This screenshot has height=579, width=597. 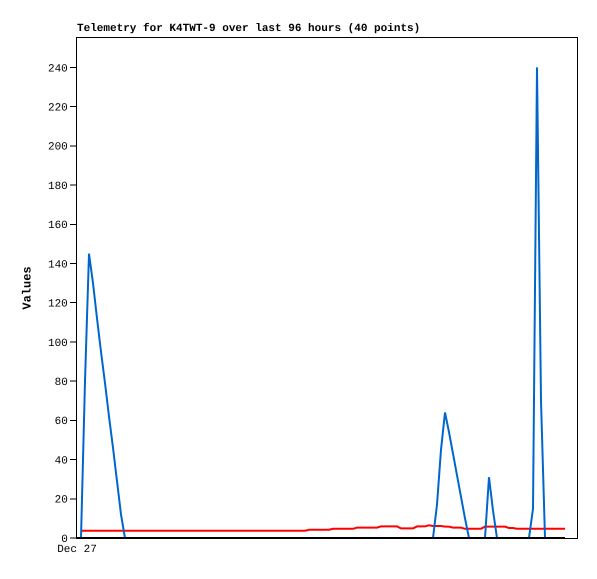 What do you see at coordinates (248, 28) in the screenshot?
I see `chart-title: Telemetry for K4TWT-9 over last 96 hours (40 points)` at bounding box center [248, 28].